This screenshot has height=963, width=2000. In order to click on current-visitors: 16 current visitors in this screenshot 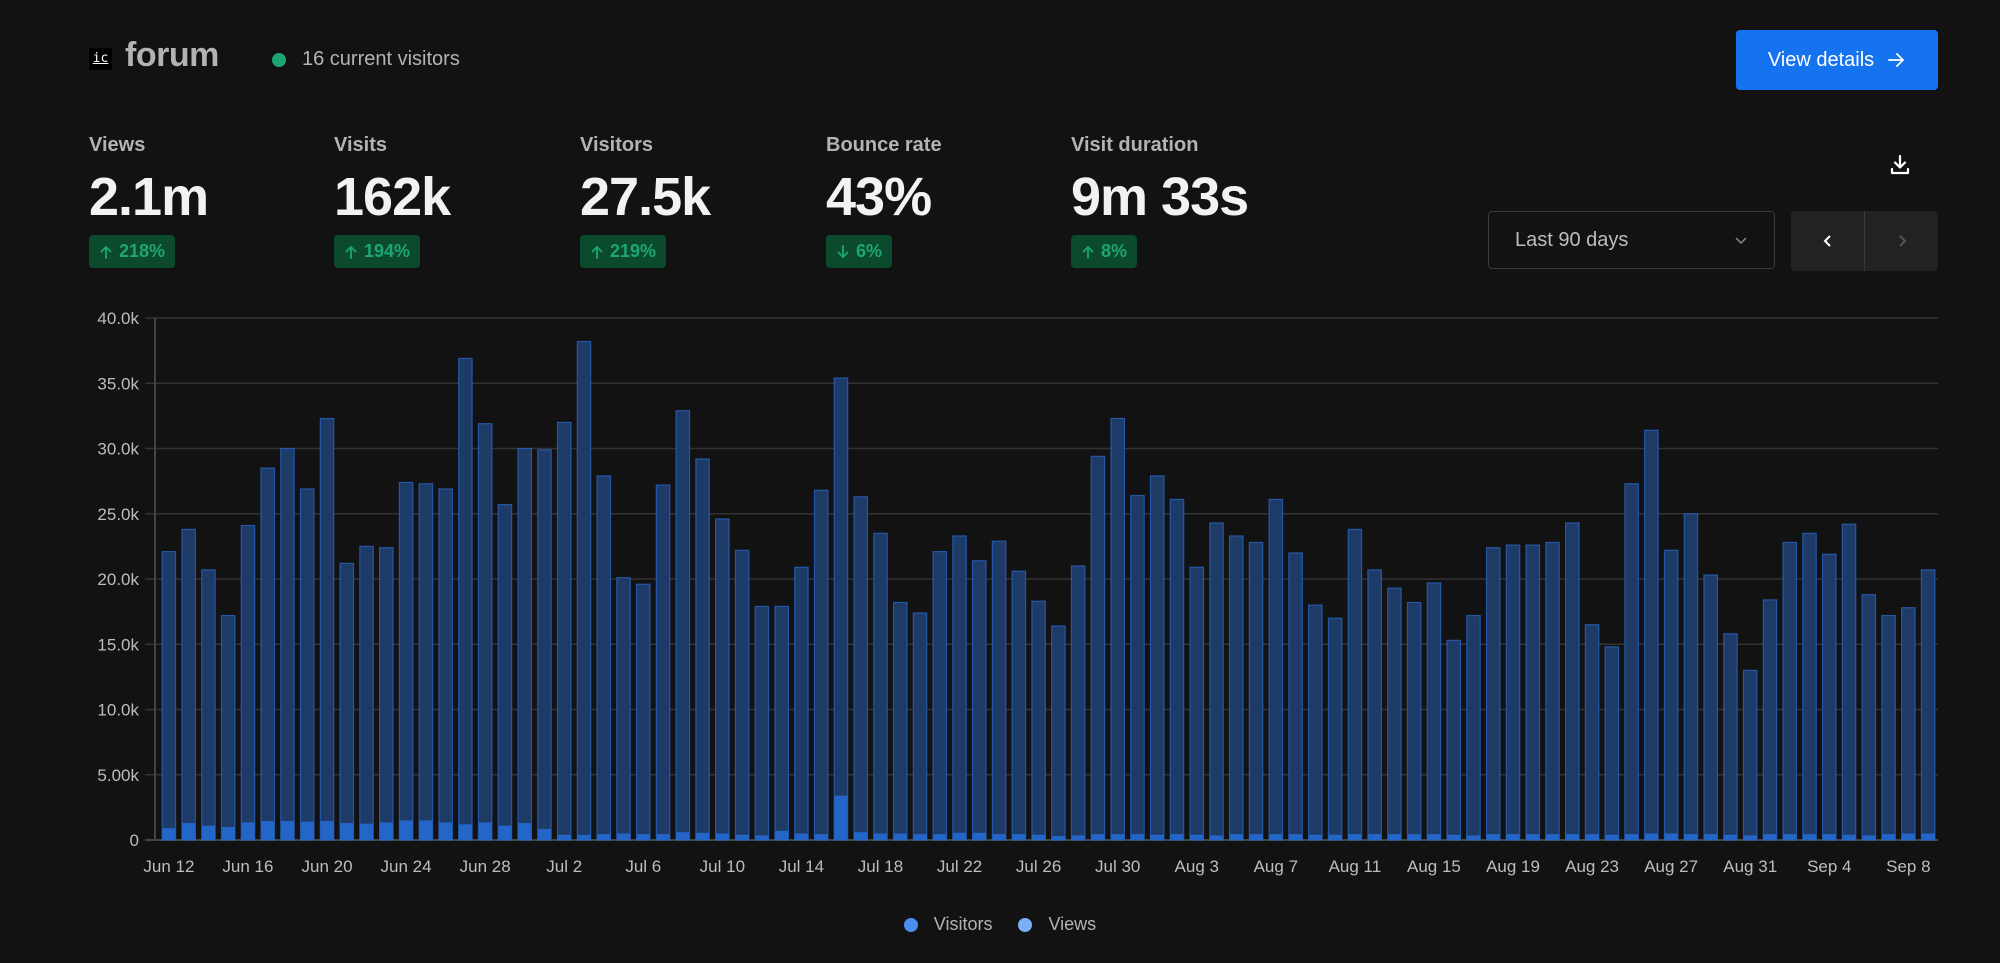, I will do `click(381, 59)`.